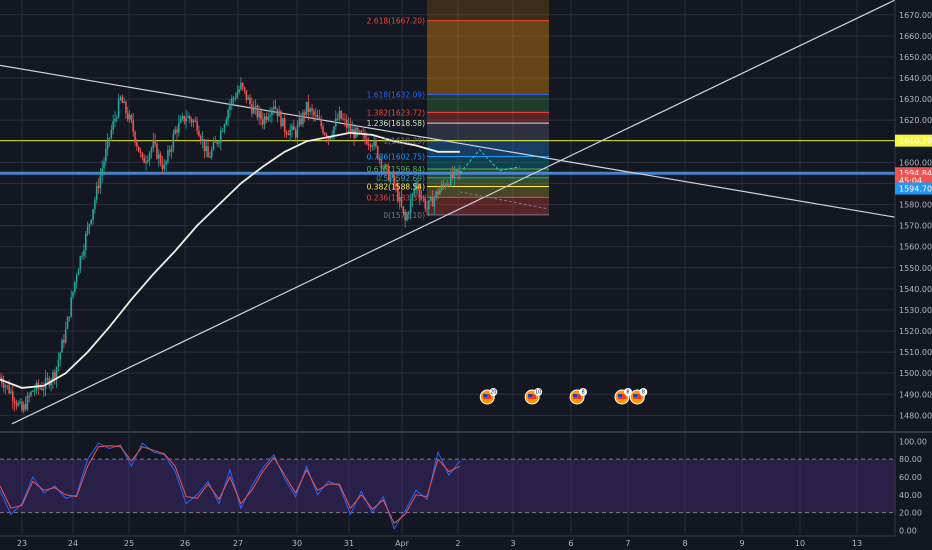 The image size is (932, 550). Describe the element at coordinates (396, 112) in the screenshot. I see `fib-level-label: 1.382(1623.72)` at that location.